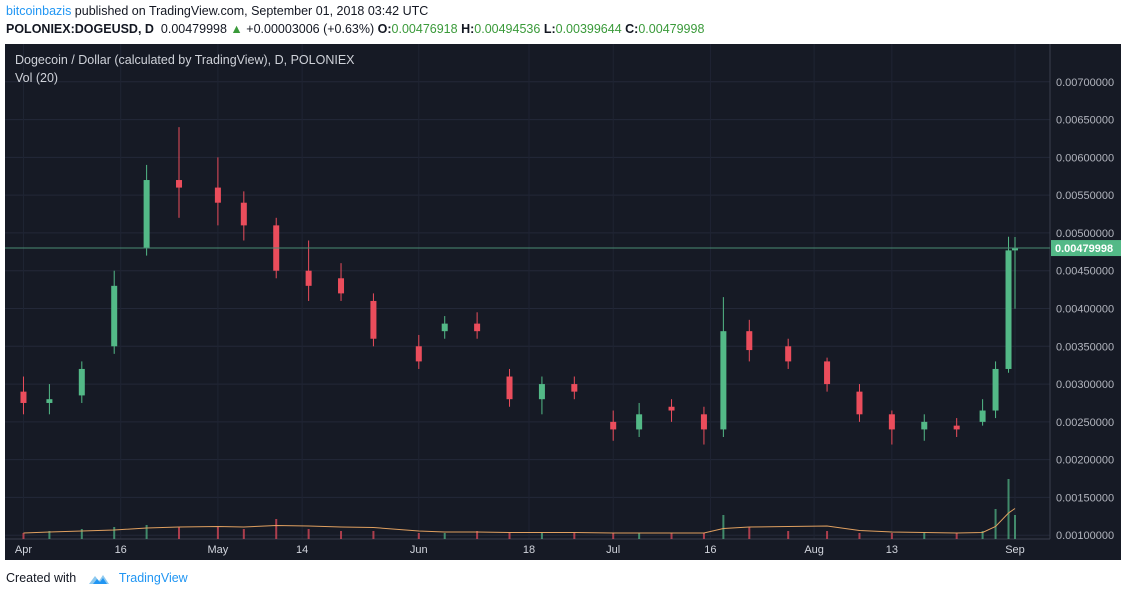  I want to click on y-tick-label: 0.00450000, so click(1085, 272).